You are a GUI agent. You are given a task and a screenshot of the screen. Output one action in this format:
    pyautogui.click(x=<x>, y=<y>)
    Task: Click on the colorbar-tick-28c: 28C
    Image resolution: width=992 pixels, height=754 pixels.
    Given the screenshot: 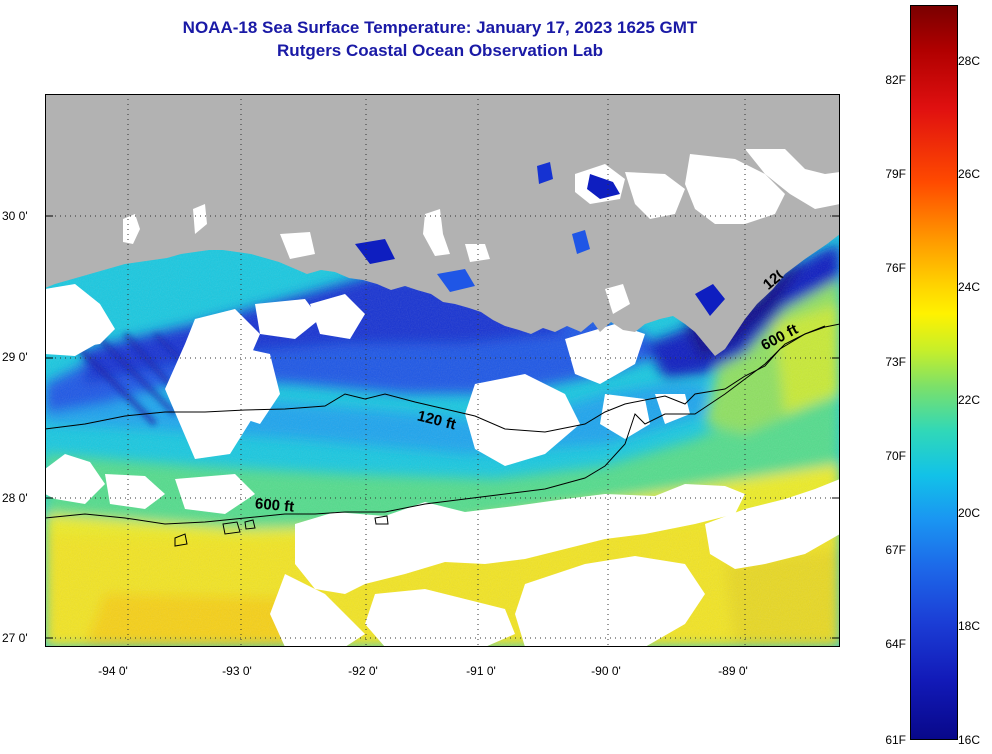 What is the action you would take?
    pyautogui.click(x=969, y=61)
    